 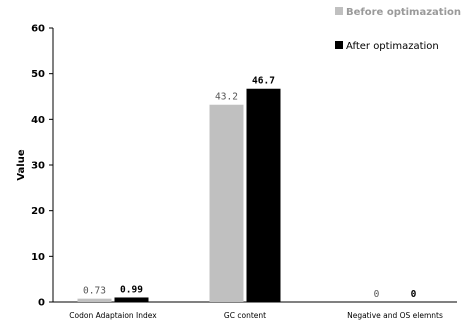 What do you see at coordinates (131, 289) in the screenshot?
I see `data-label: 0.99` at bounding box center [131, 289].